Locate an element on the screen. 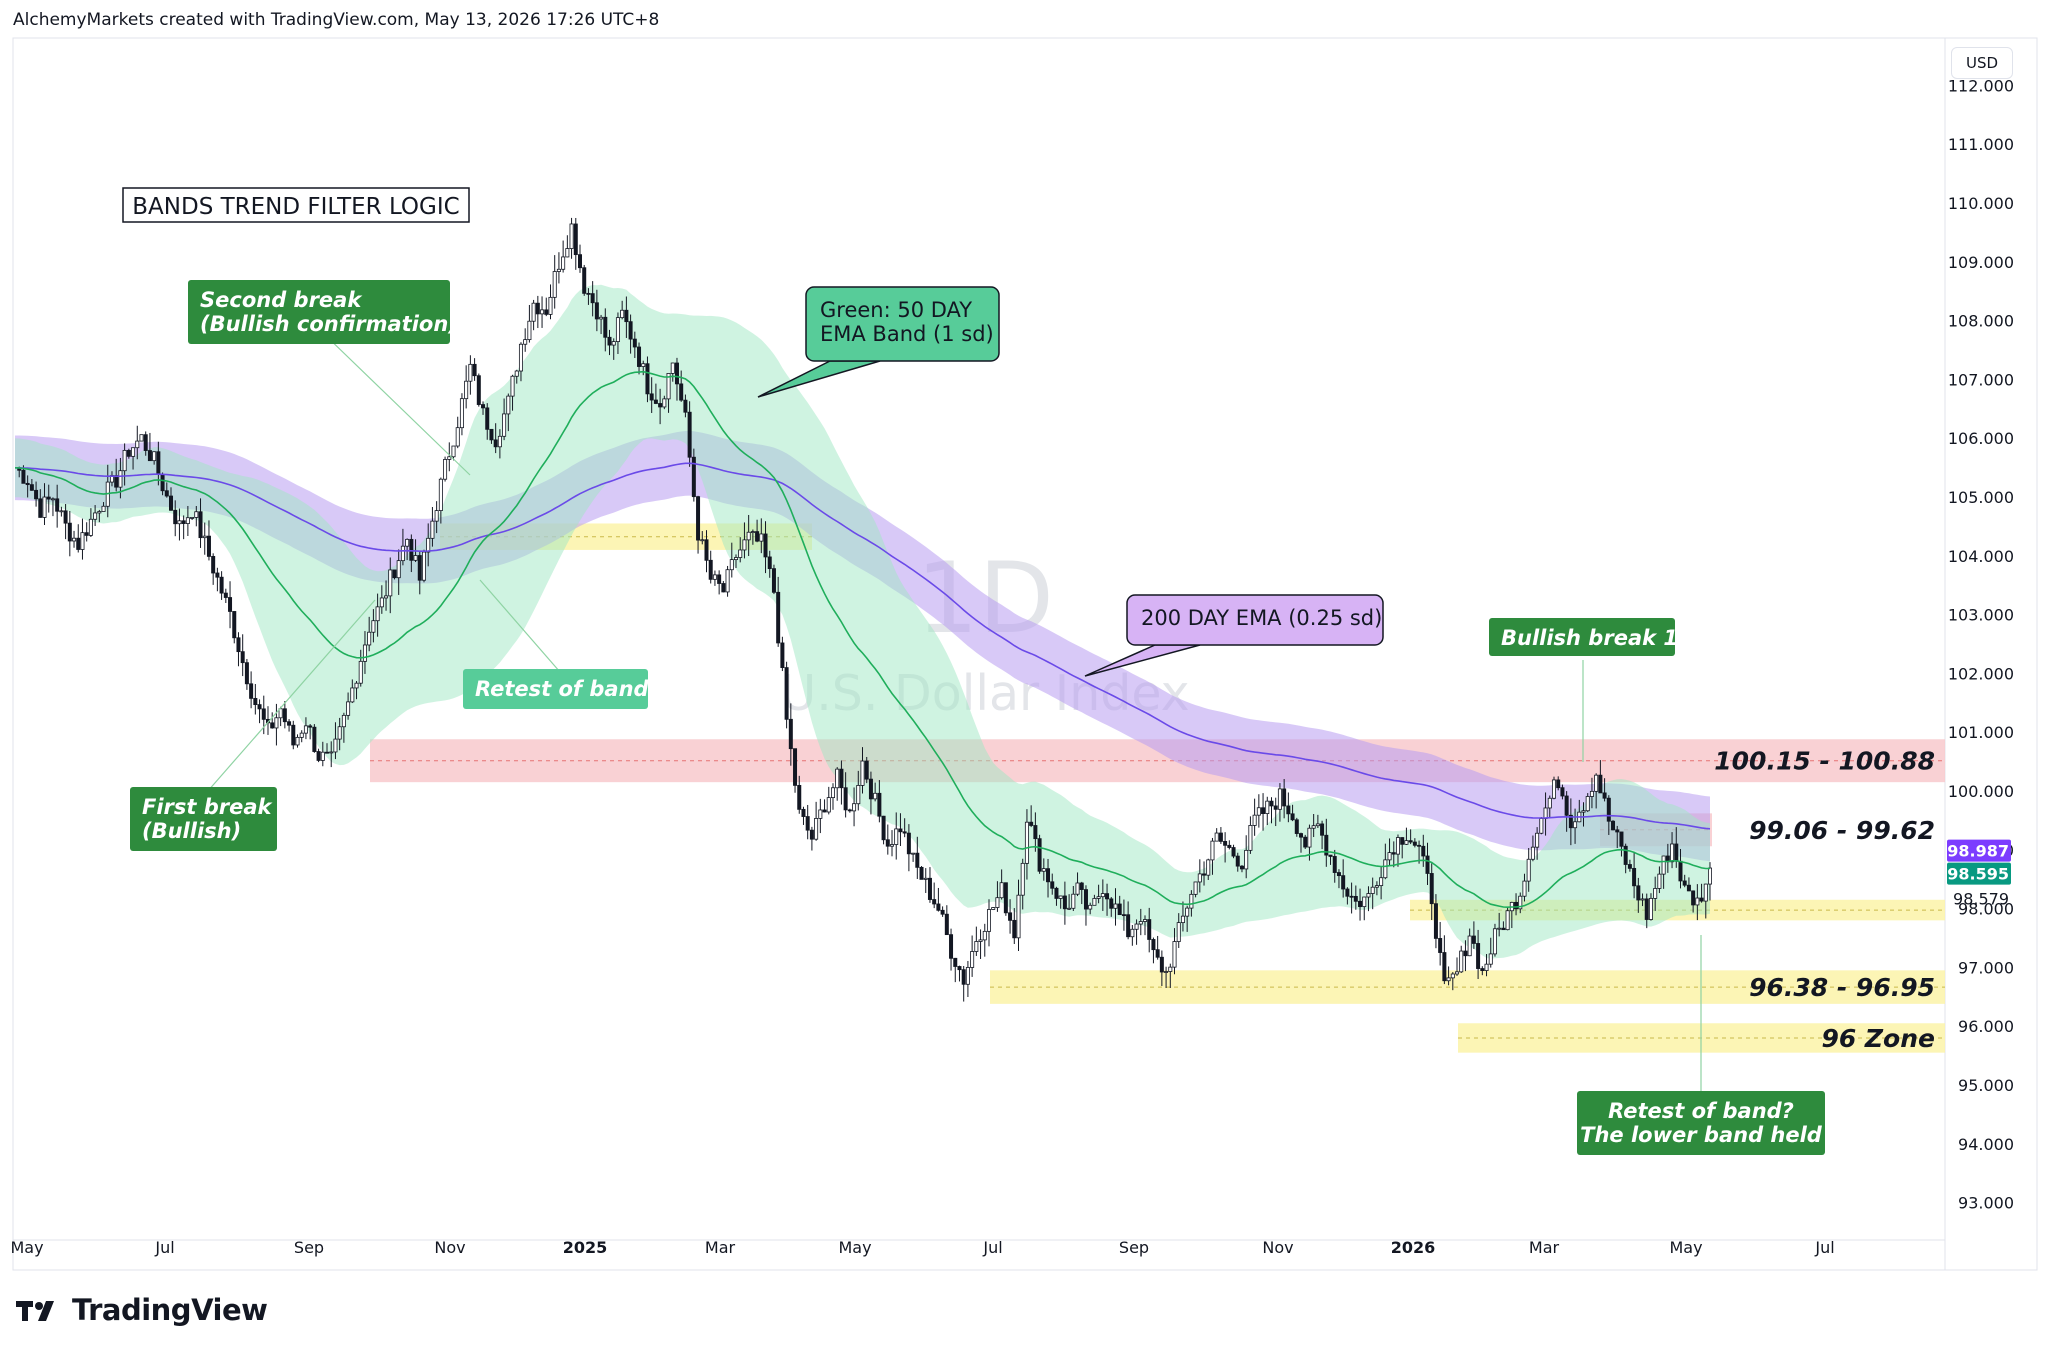 This screenshot has width=2048, height=1353. zone-label: 100.15 - 100.88 is located at coordinates (1824, 761).